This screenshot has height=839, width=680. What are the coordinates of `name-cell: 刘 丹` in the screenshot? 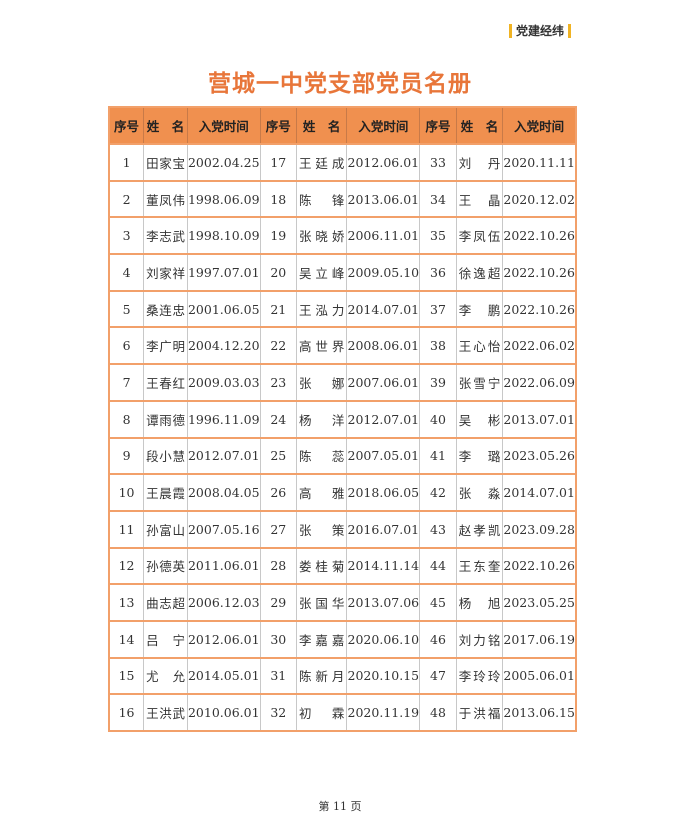 It's located at (479, 162).